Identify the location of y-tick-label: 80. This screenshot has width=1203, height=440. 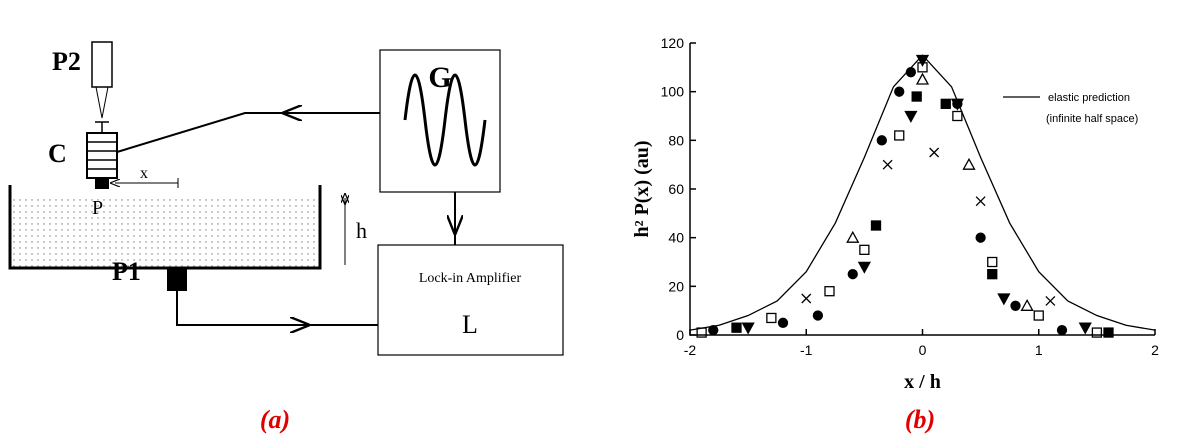
(676, 140).